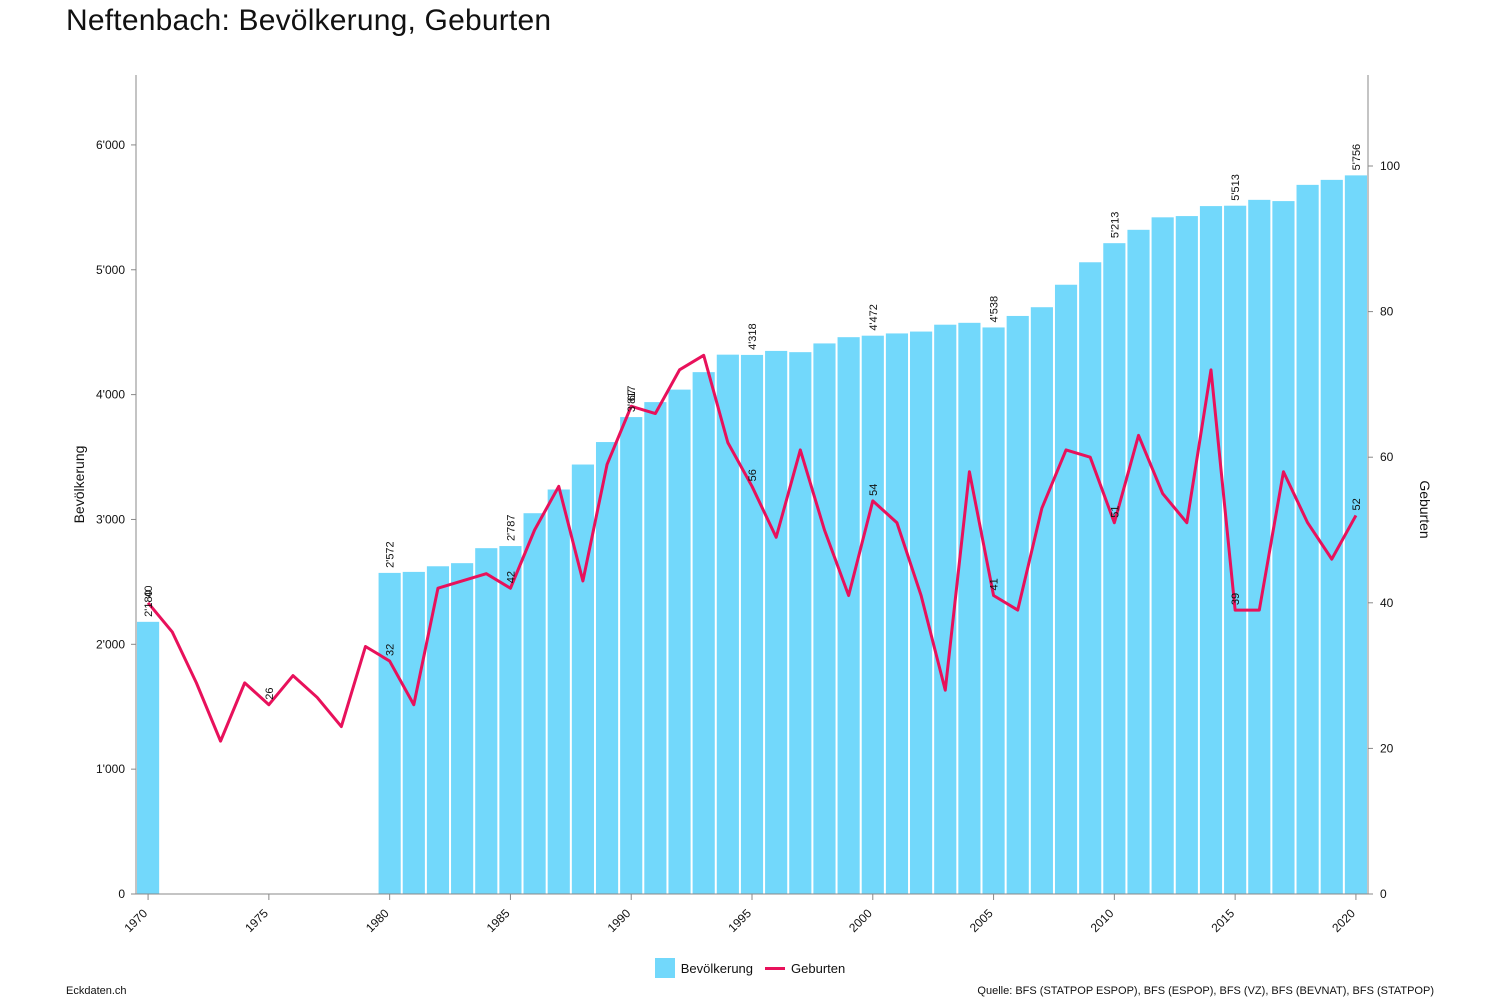 The height and width of the screenshot is (1000, 1500). I want to click on bar-2003, so click(945, 609).